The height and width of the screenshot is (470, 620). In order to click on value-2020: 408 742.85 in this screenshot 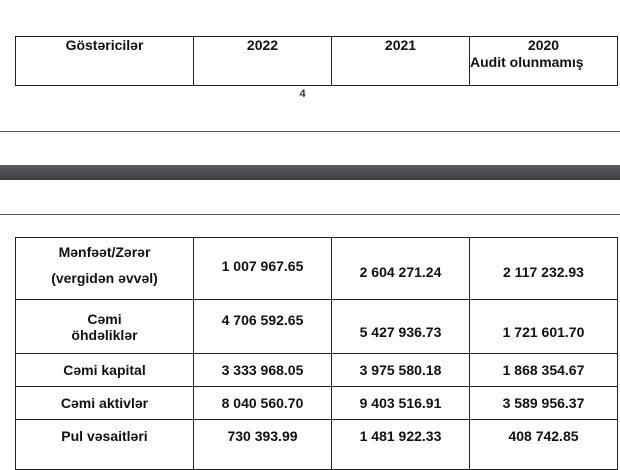, I will do `click(543, 444)`.